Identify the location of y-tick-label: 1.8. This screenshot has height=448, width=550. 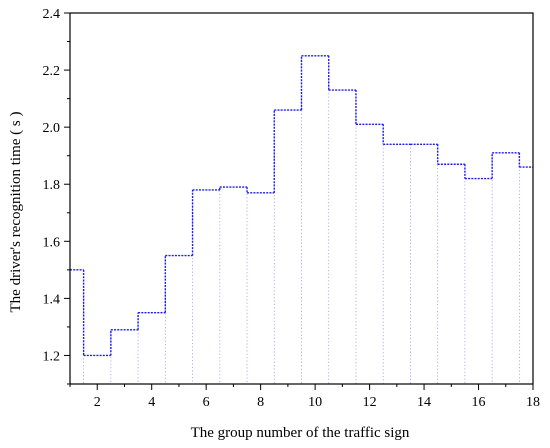
(52, 185).